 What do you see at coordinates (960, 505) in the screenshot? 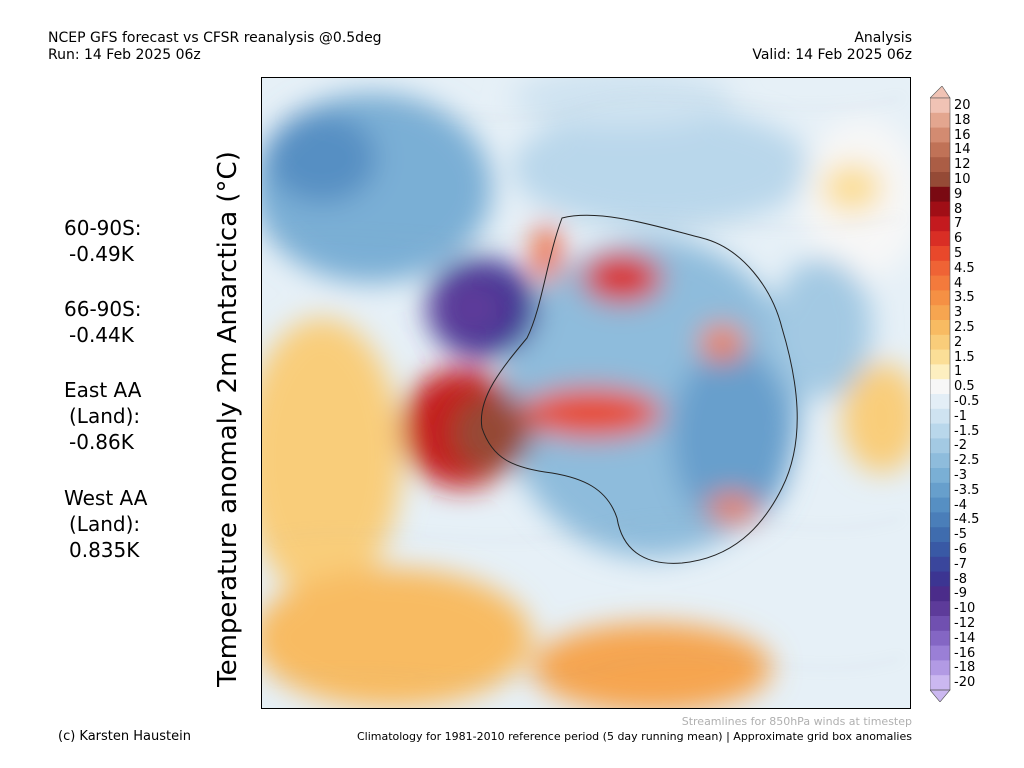
I see `colorbar-label: -4` at bounding box center [960, 505].